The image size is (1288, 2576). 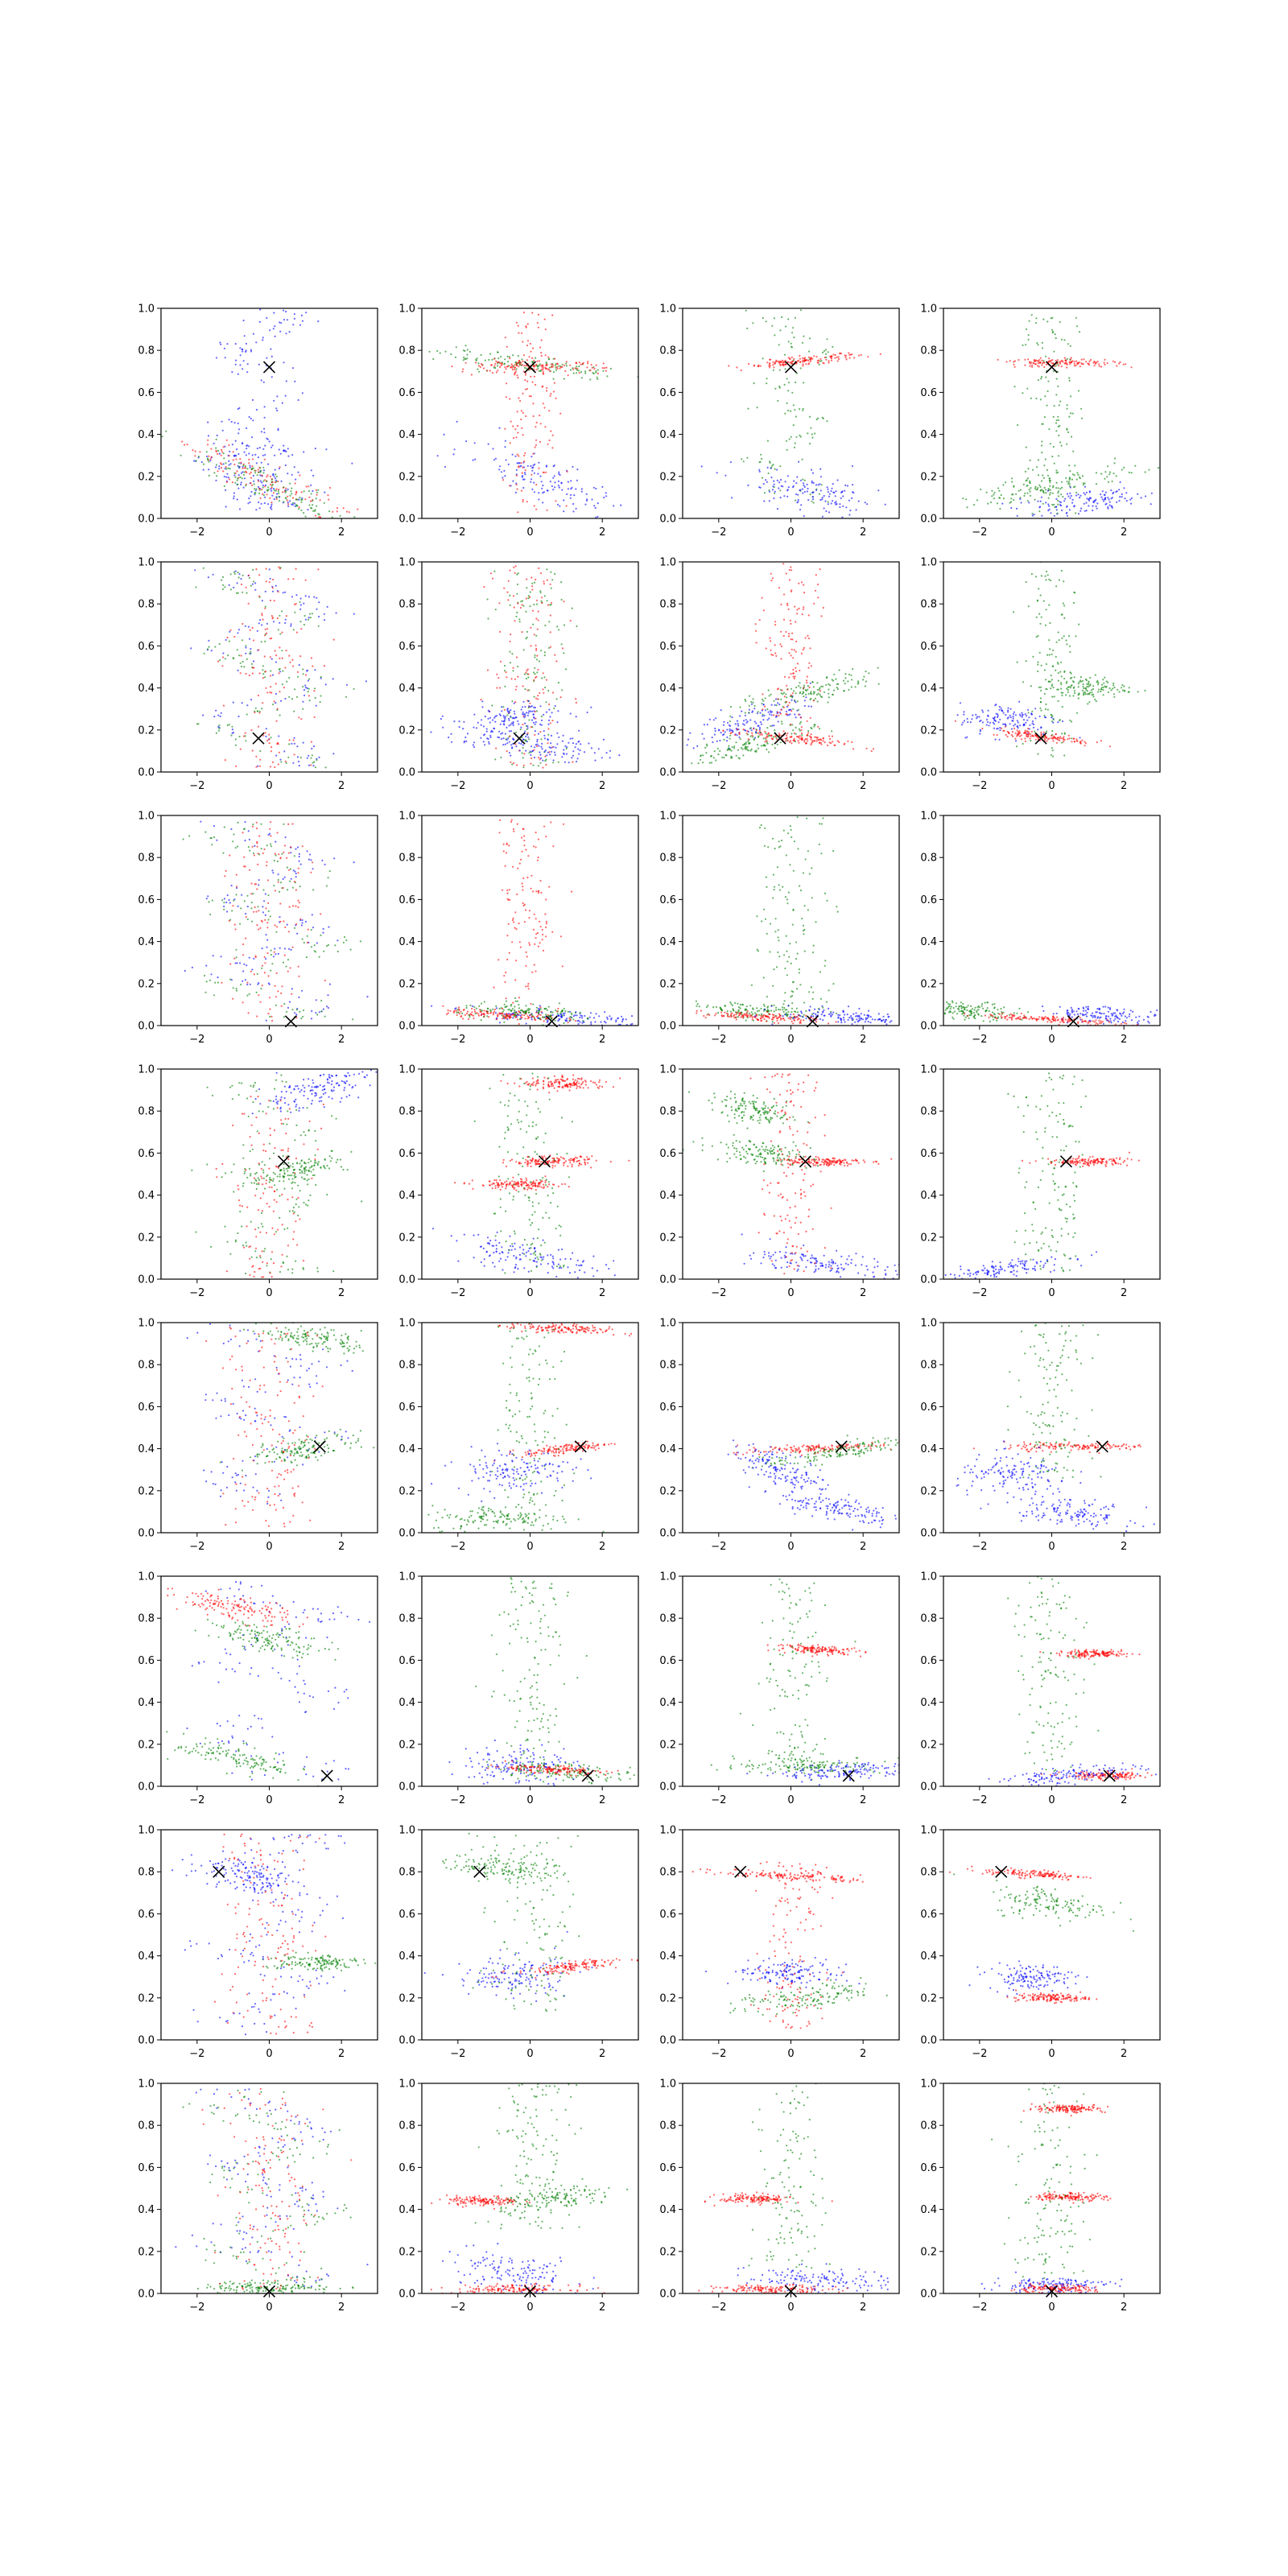 I want to click on y-tick-label: 0.0, so click(x=406, y=520).